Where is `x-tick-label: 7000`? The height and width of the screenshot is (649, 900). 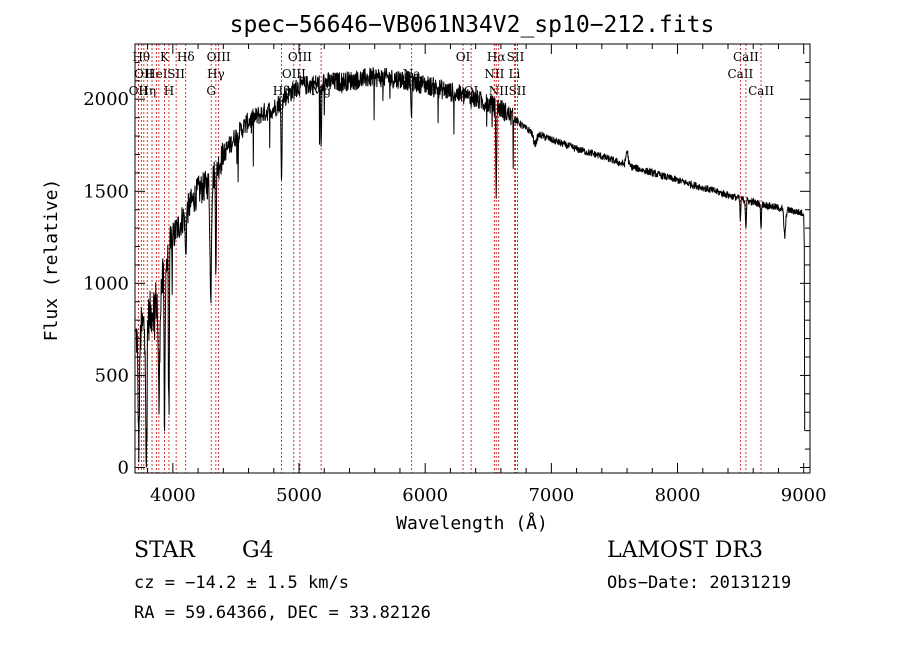
x-tick-label: 7000 is located at coordinates (551, 495).